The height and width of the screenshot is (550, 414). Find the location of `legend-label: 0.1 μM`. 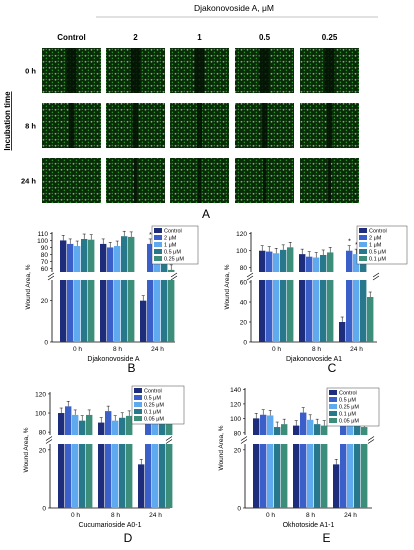

legend-label: 0.1 μM is located at coordinates (377, 260).